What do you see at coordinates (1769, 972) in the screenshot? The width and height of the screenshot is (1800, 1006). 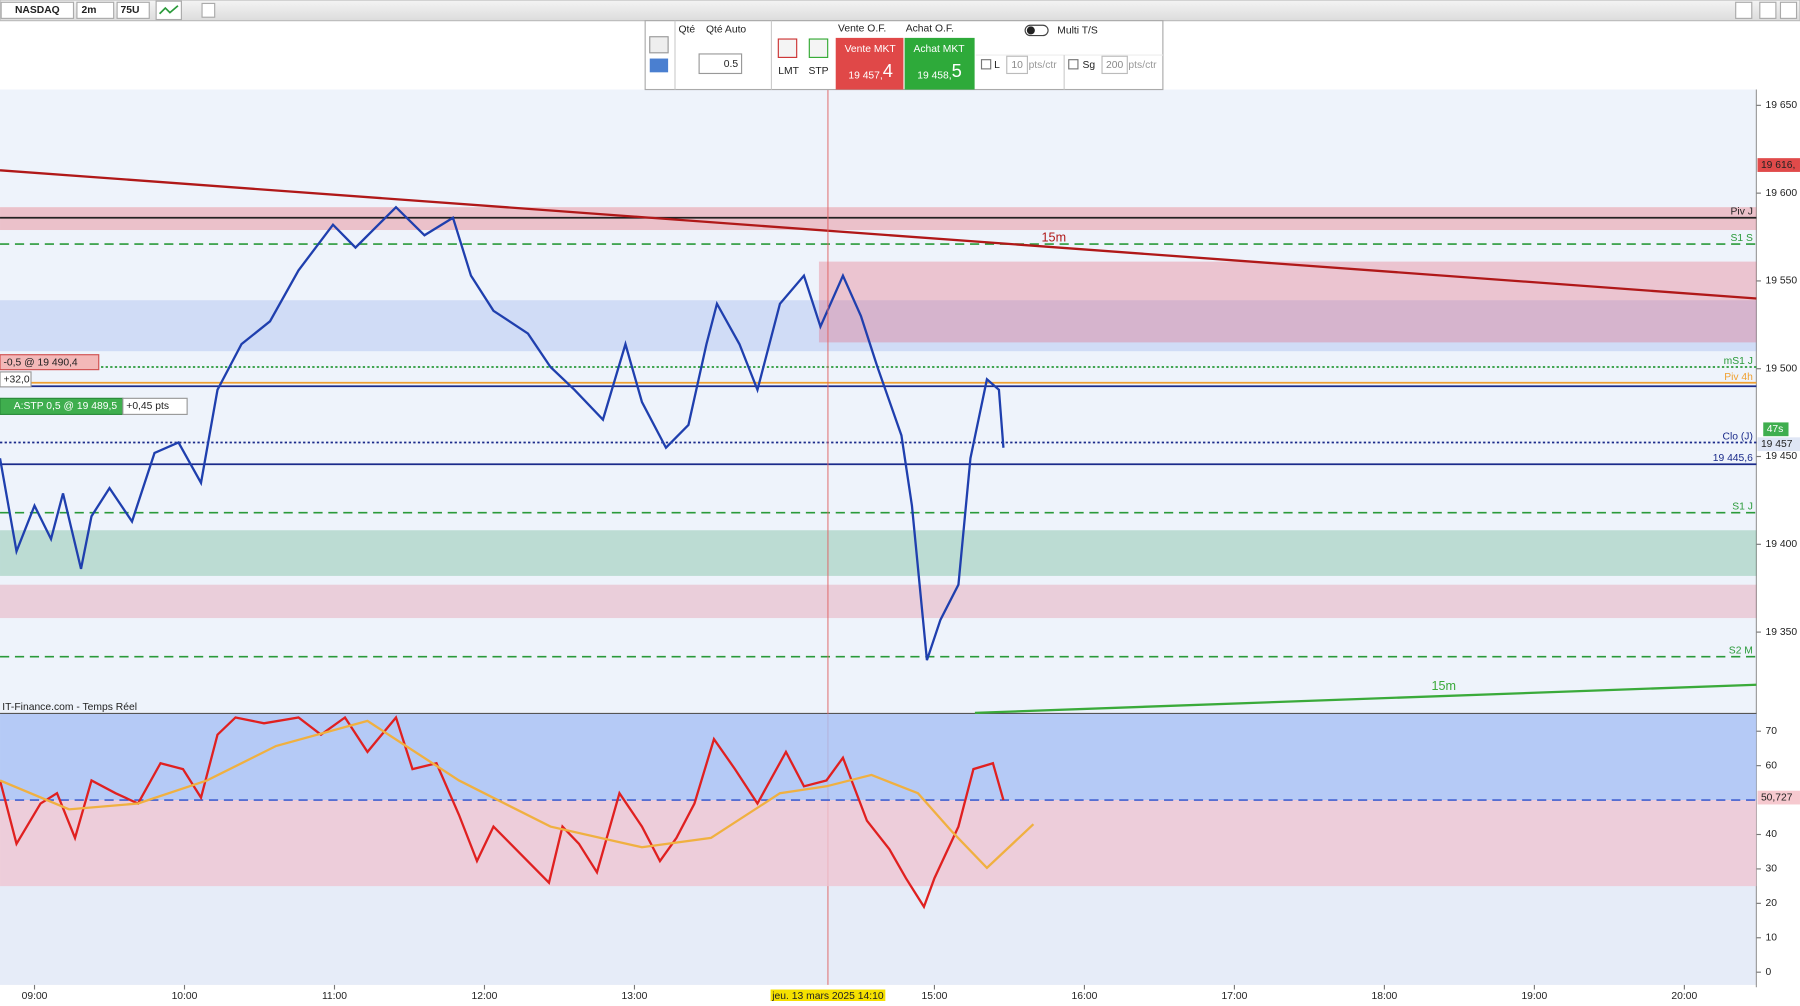 I see `y-tick-label: 0` at bounding box center [1769, 972].